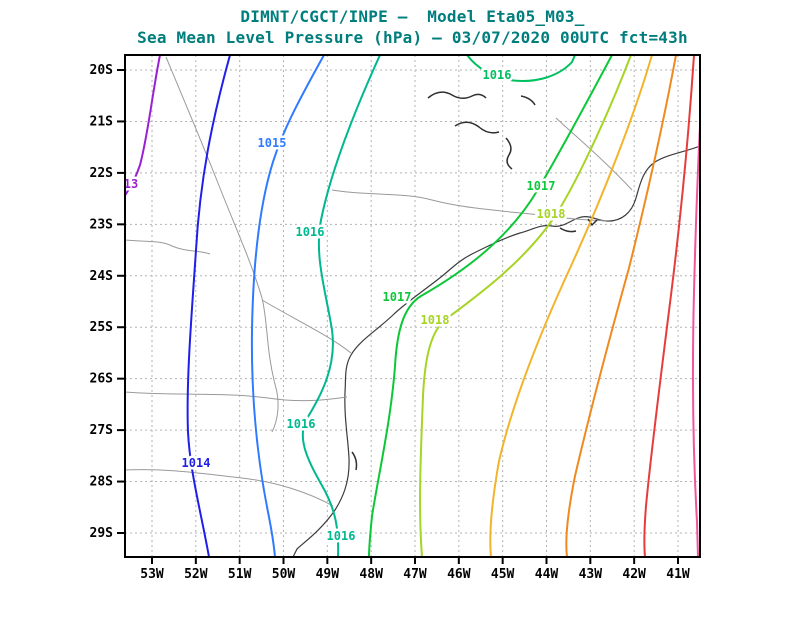 Image resolution: width=800 pixels, height=618 pixels. I want to click on y-tick-label: 26S, so click(102, 379).